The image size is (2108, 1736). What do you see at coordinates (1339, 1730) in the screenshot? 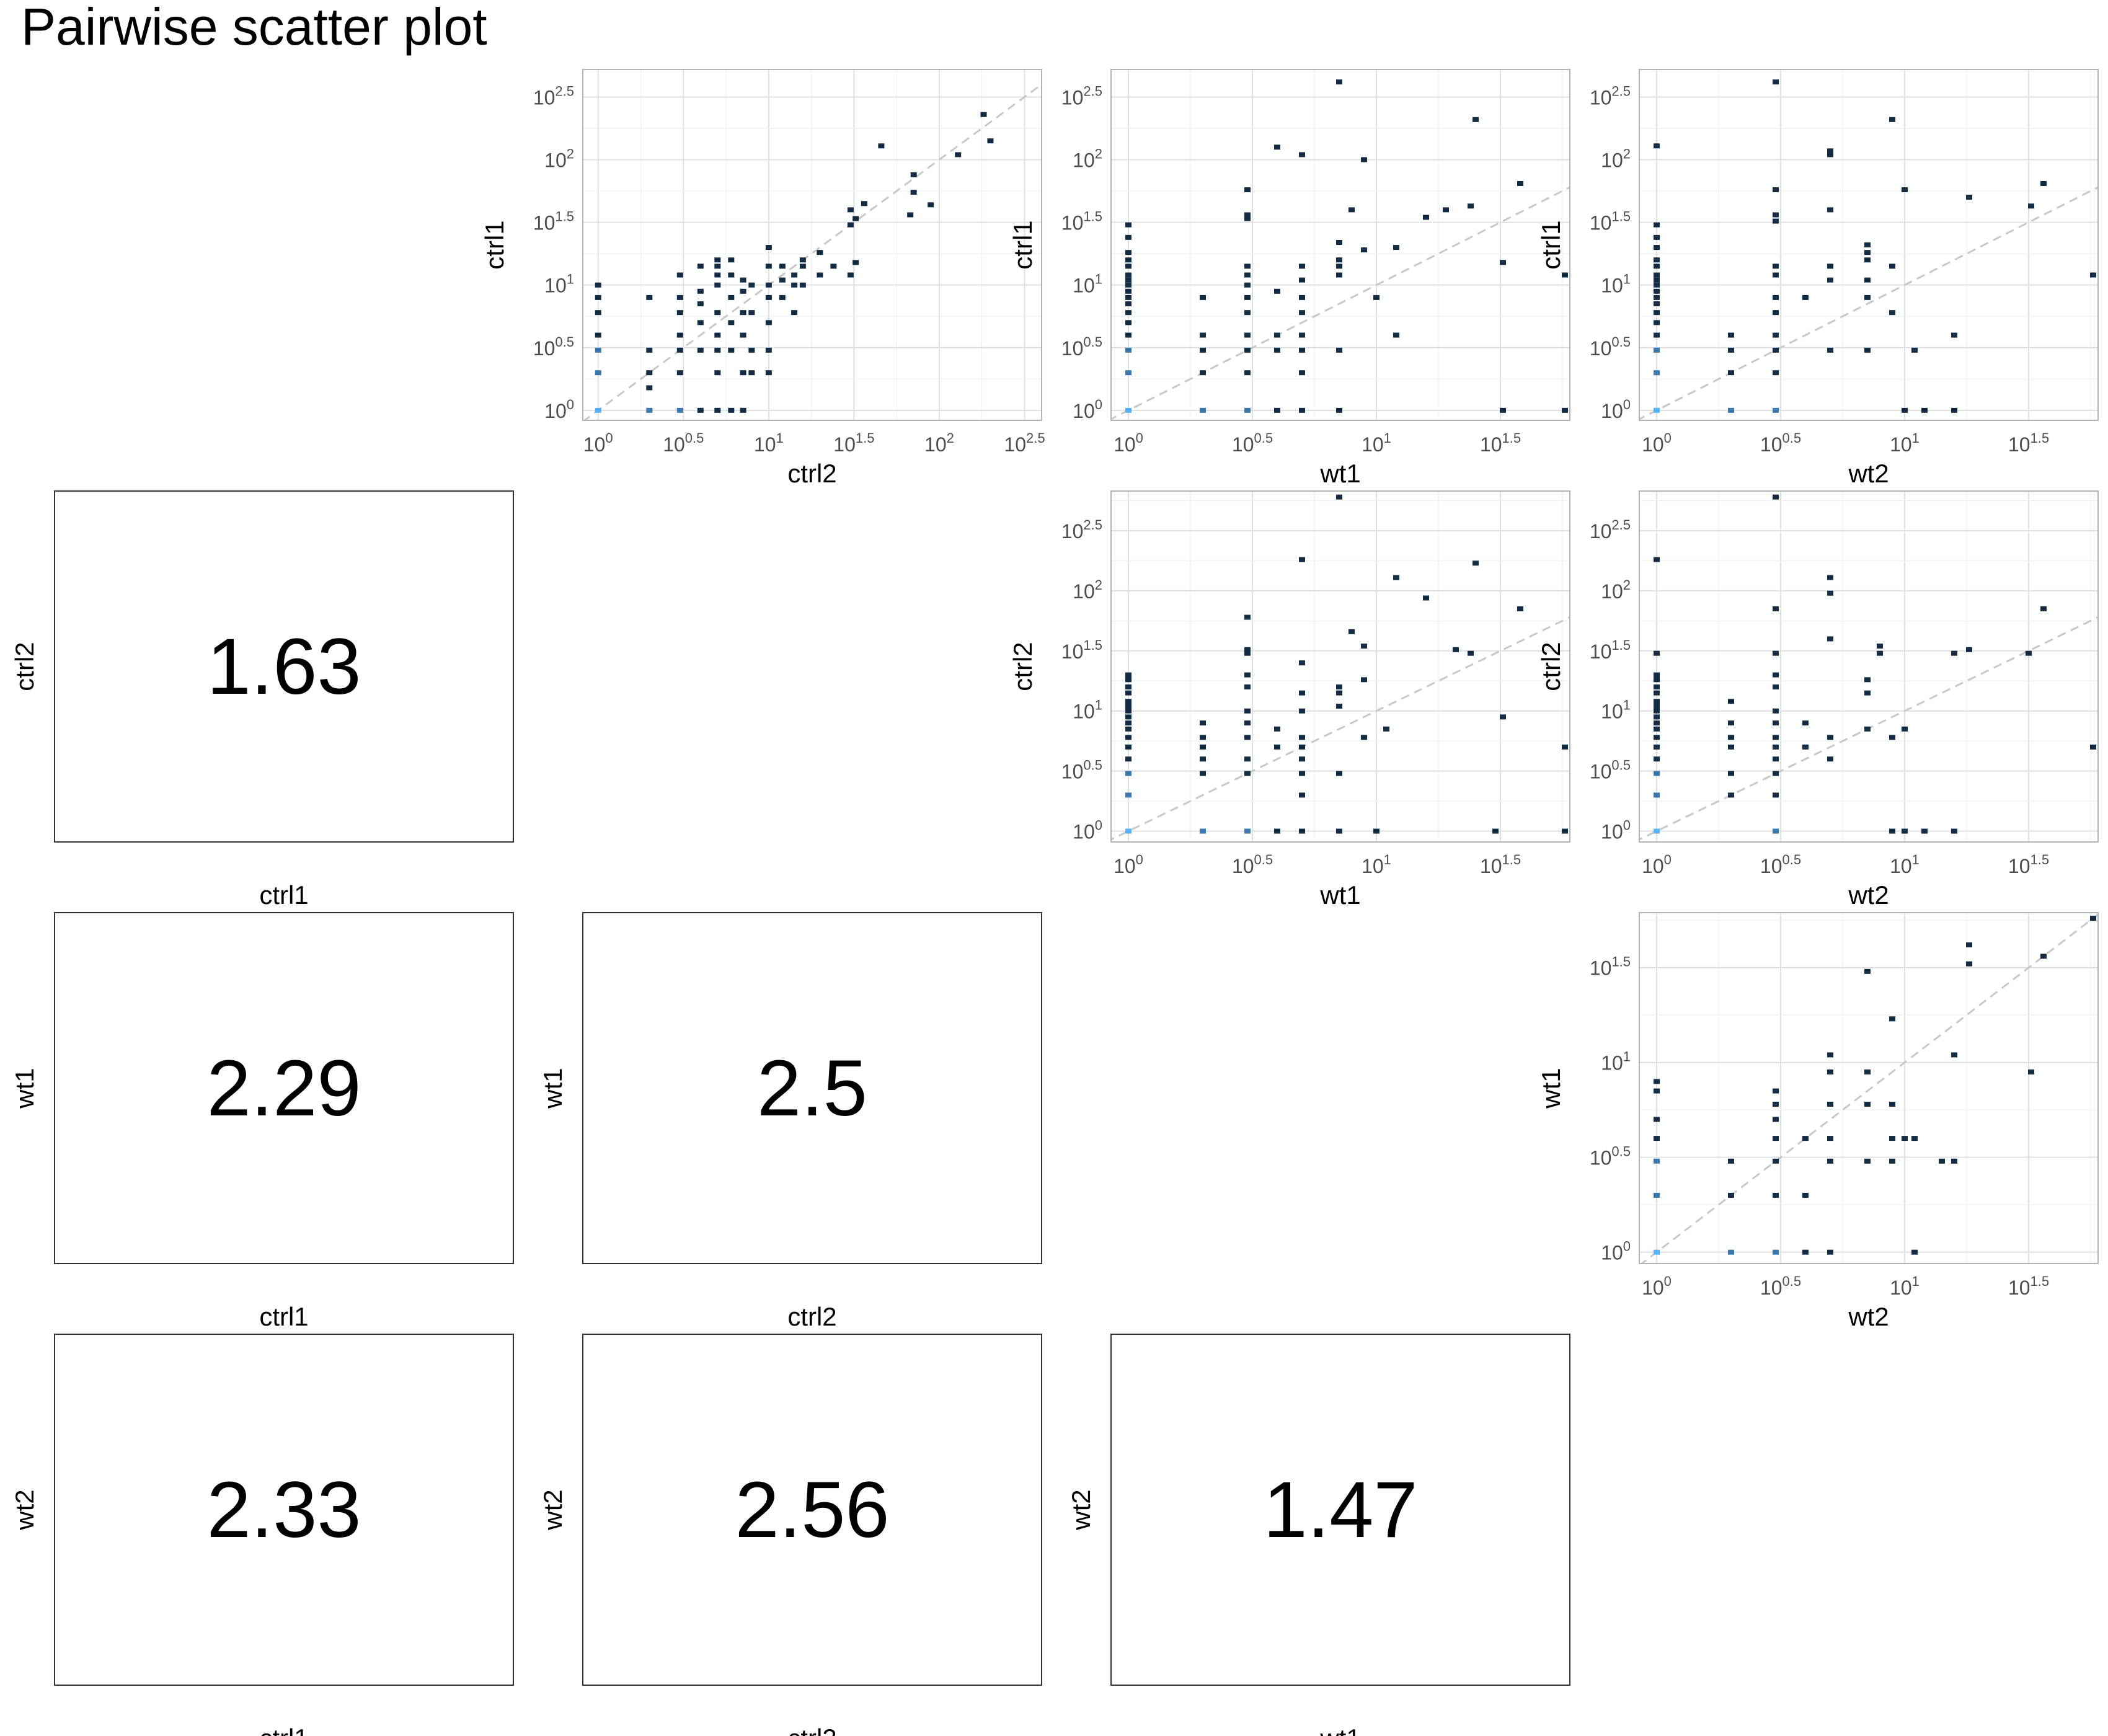
I see `x-axis-title: wt1` at bounding box center [1339, 1730].